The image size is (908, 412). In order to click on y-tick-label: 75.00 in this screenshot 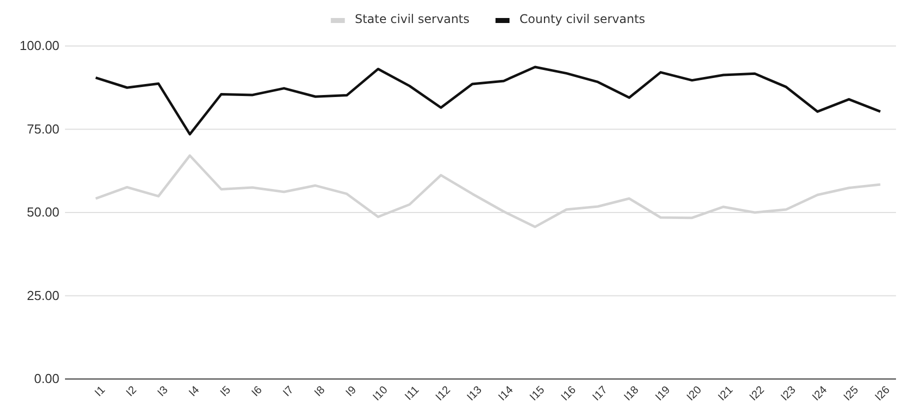, I will do `click(43, 128)`.